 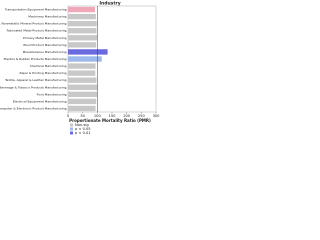 What do you see at coordinates (127, 116) in the screenshot?
I see `x-tick-label: 200` at bounding box center [127, 116].